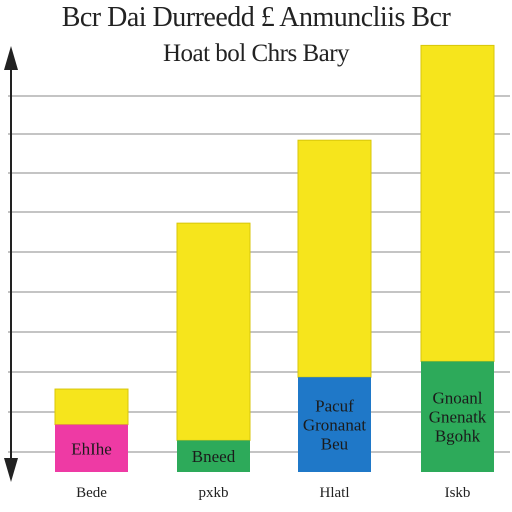 The height and width of the screenshot is (512, 512). Describe the element at coordinates (214, 493) in the screenshot. I see `category-label-1: pxkb` at that location.